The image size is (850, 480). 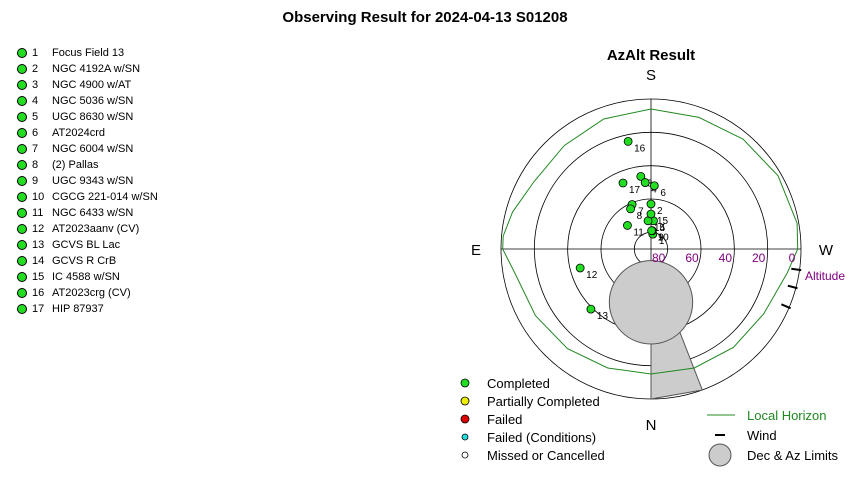 I want to click on compass-south: S, so click(x=651, y=75).